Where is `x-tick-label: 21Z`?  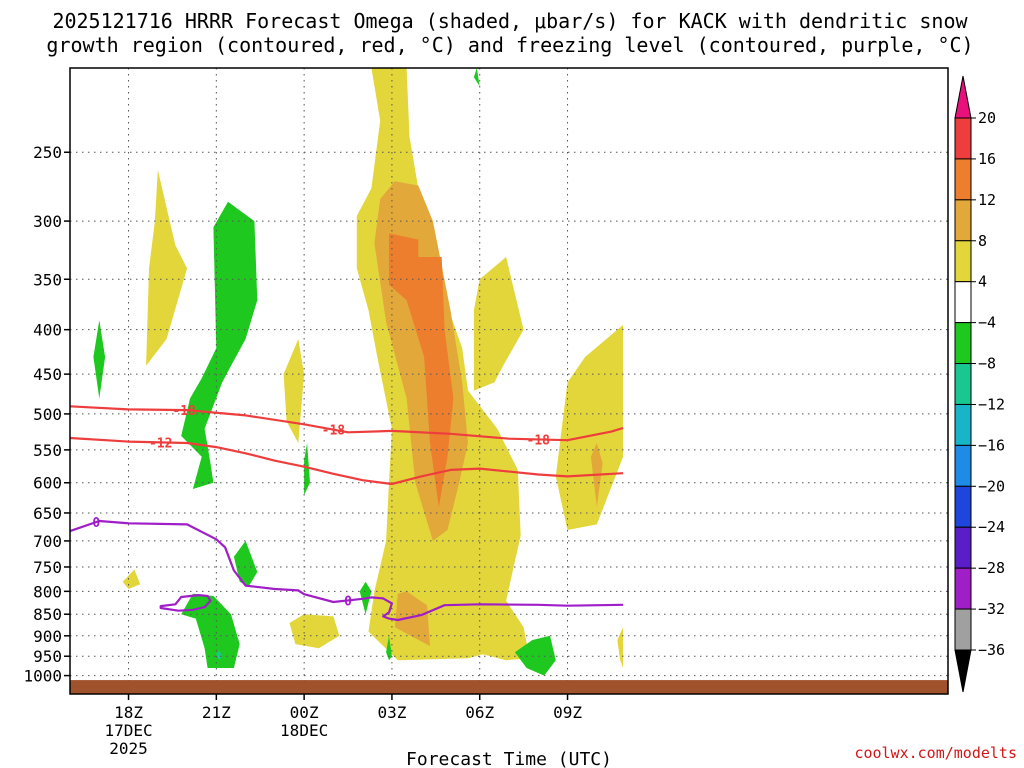
x-tick-label: 21Z is located at coordinates (216, 712).